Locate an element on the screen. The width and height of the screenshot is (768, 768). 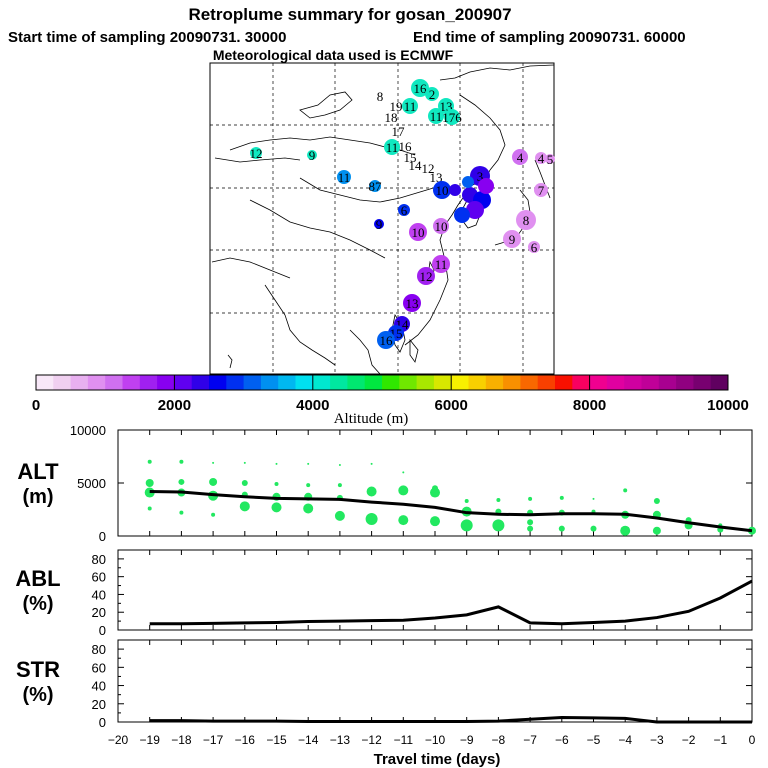
map-marker-label: 13 is located at coordinates (412, 303).